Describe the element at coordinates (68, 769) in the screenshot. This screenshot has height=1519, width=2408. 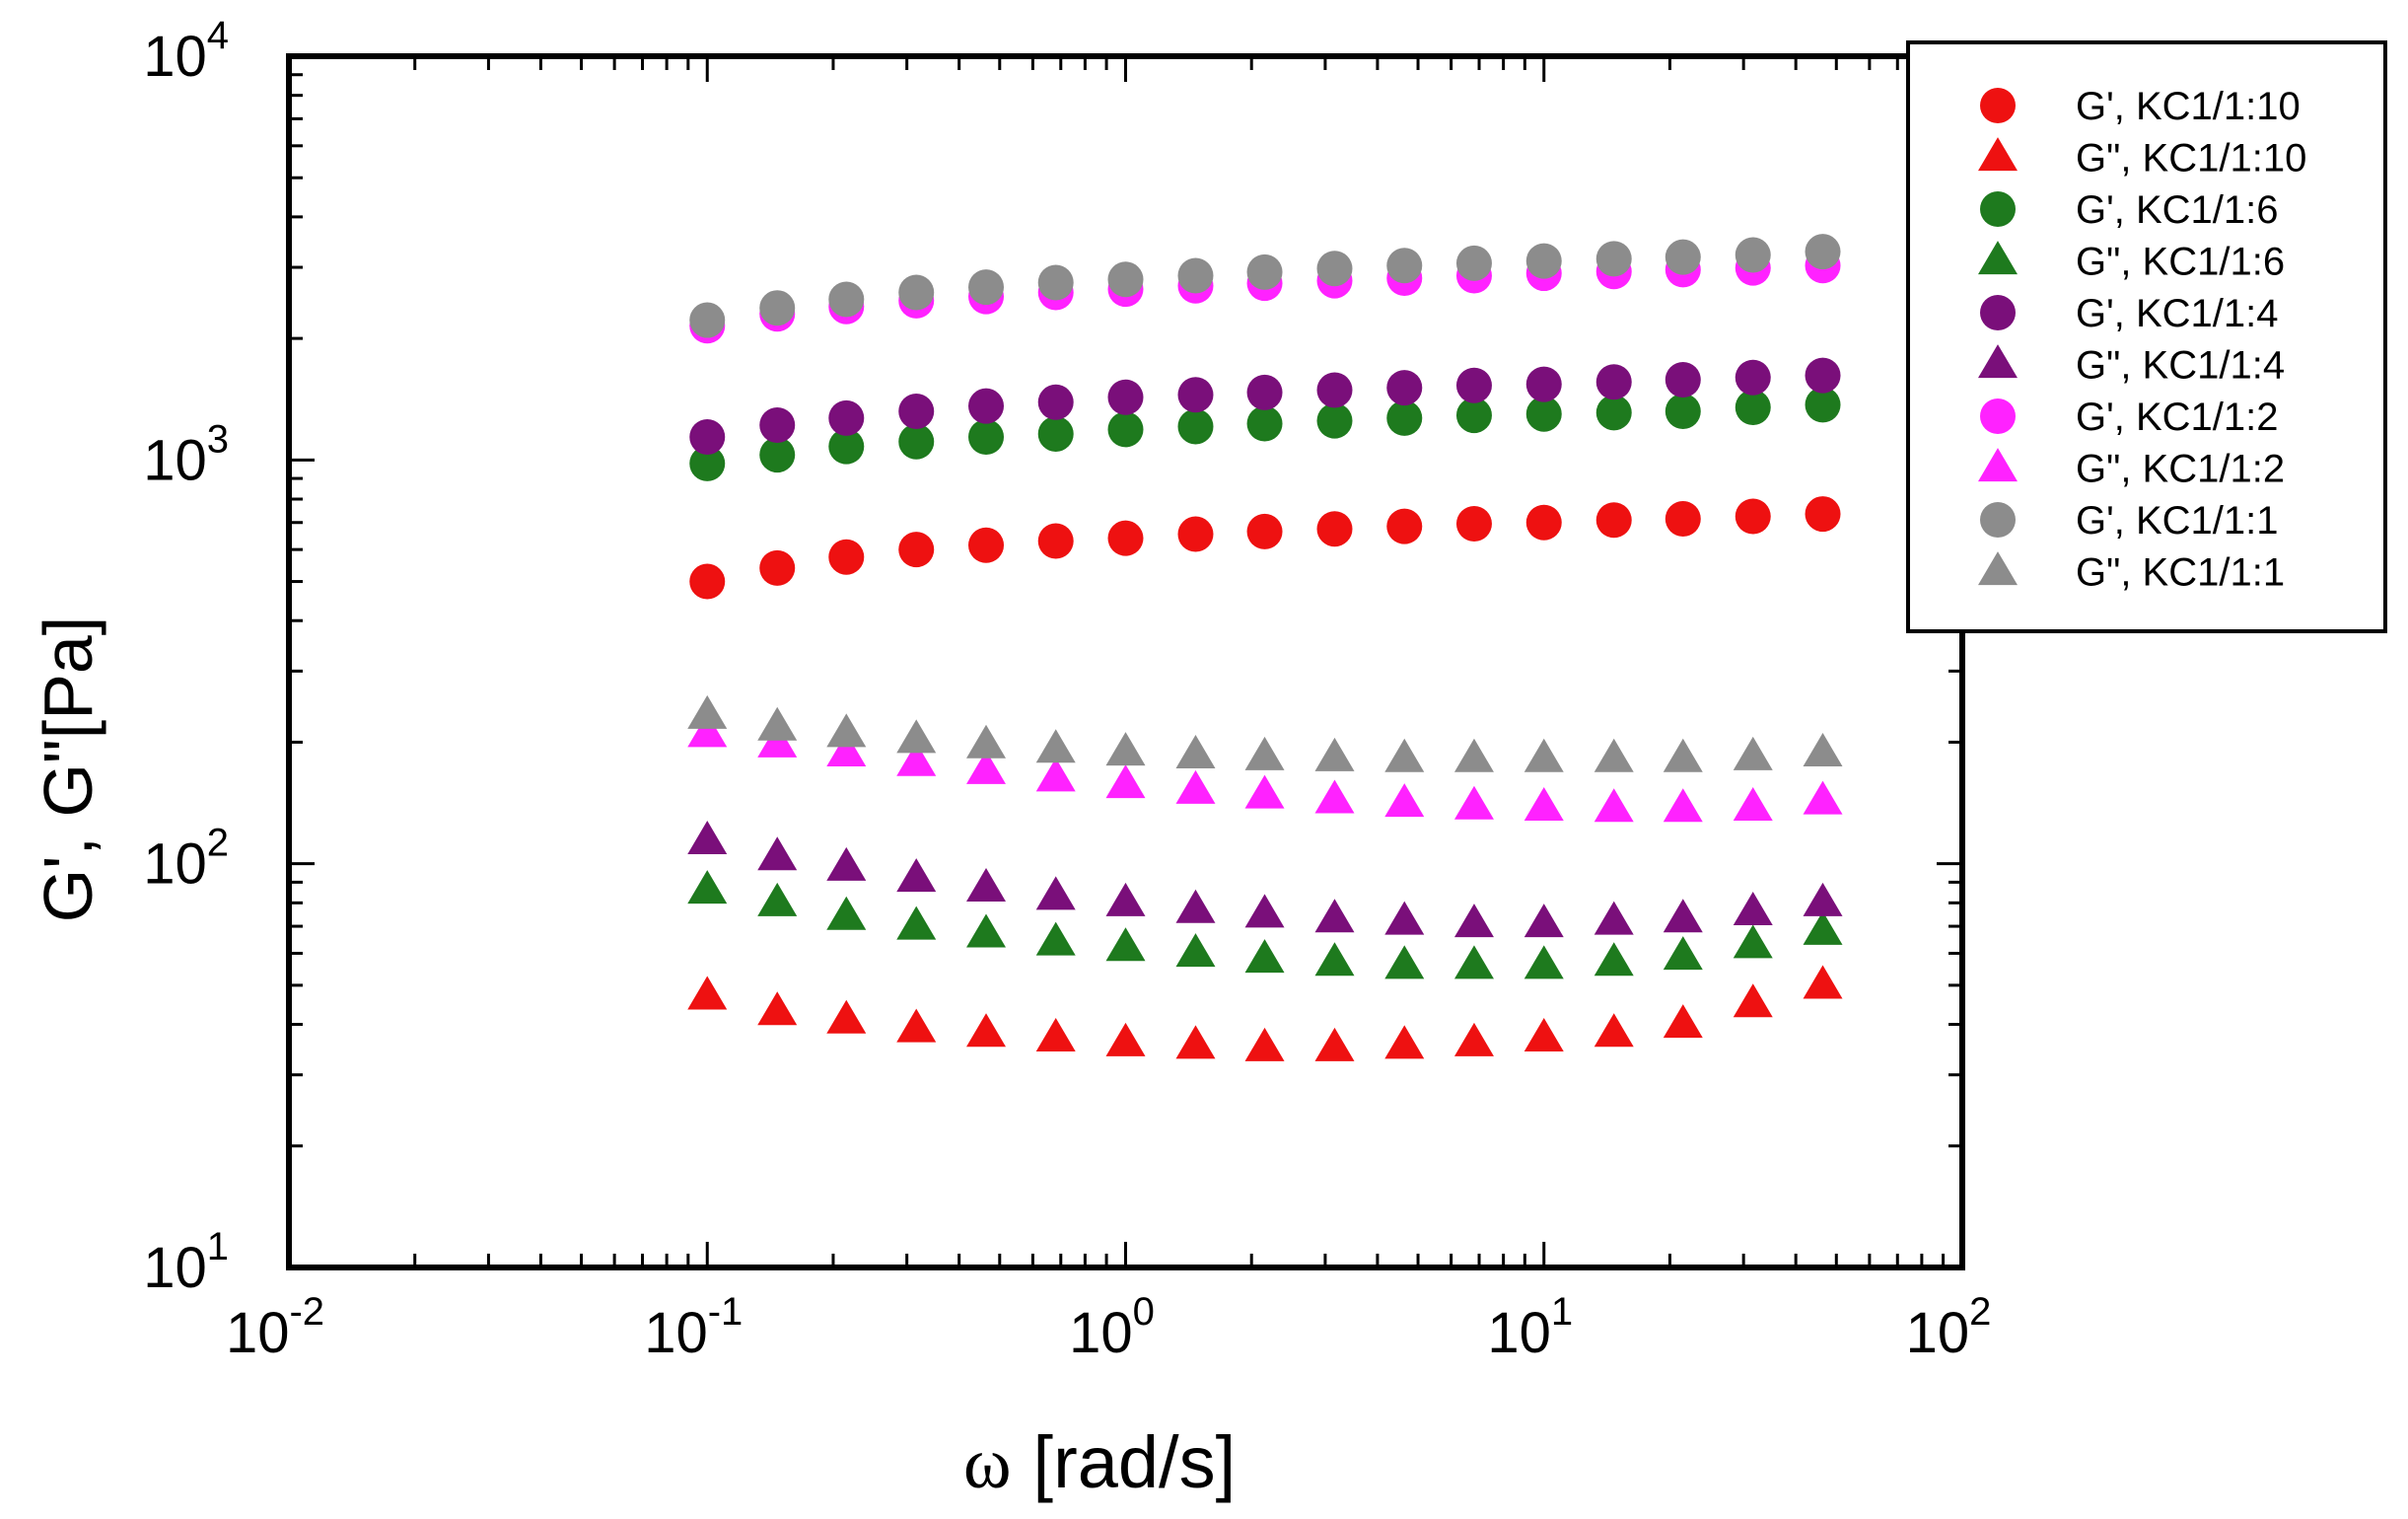
I see `y-axis-label: G', G"[Pa]` at that location.